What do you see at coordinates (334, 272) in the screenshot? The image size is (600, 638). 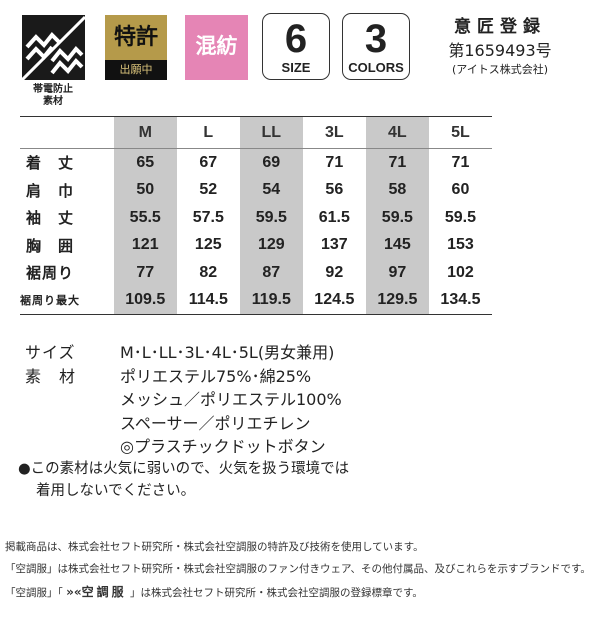 I see `measurement-cell: 92` at bounding box center [334, 272].